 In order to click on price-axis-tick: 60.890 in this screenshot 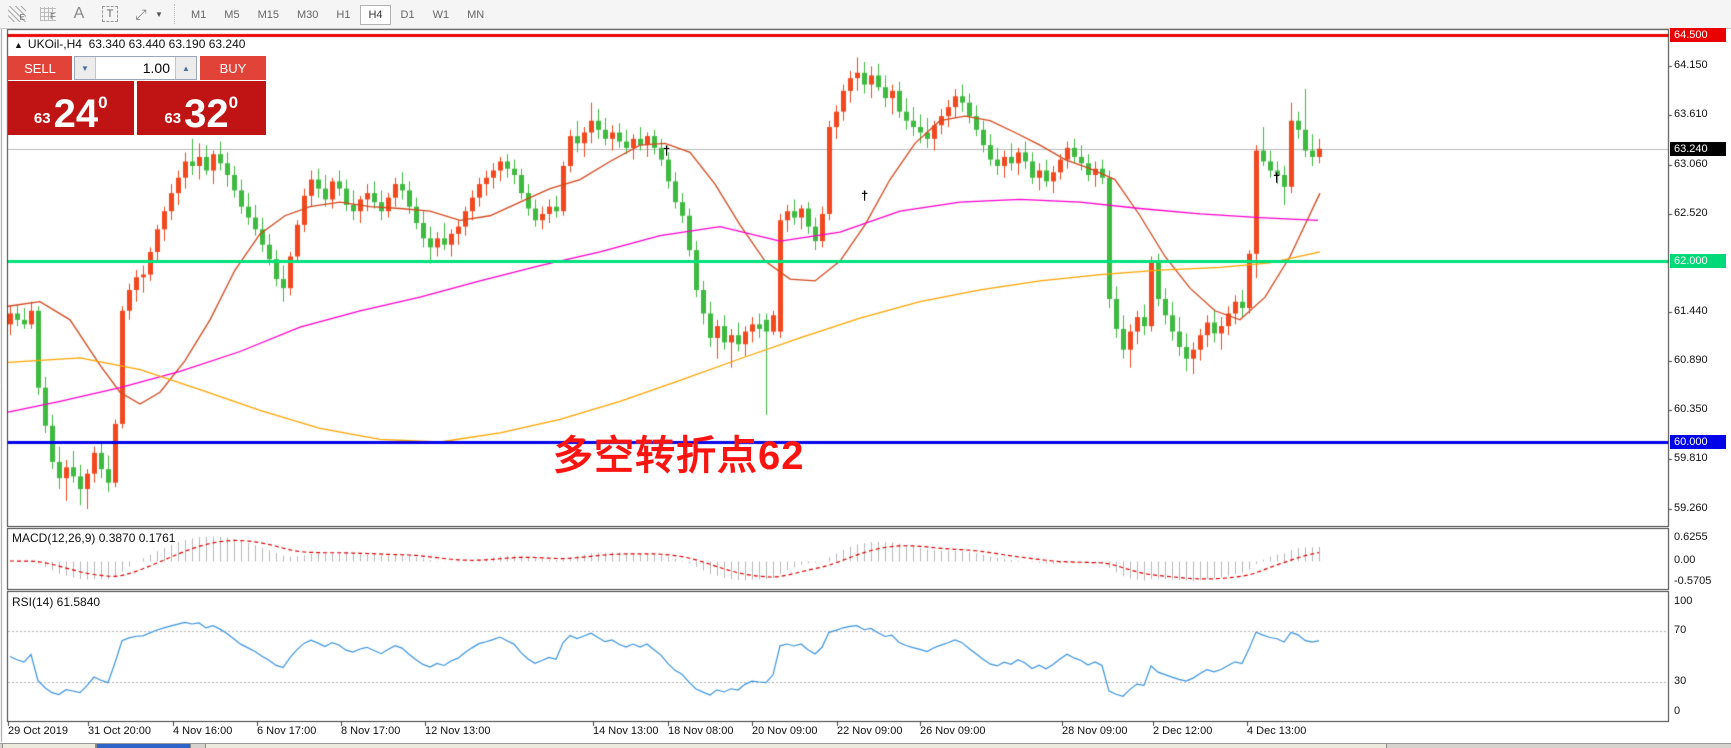, I will do `click(1691, 360)`.